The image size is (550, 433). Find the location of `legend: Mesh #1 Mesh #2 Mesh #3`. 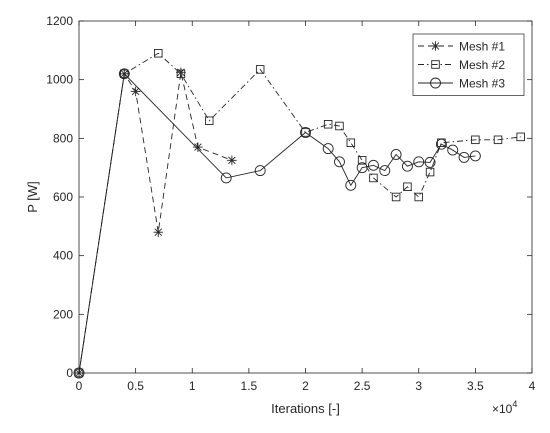

legend: Mesh #1 Mesh #2 Mesh #3 is located at coordinates (468, 64).